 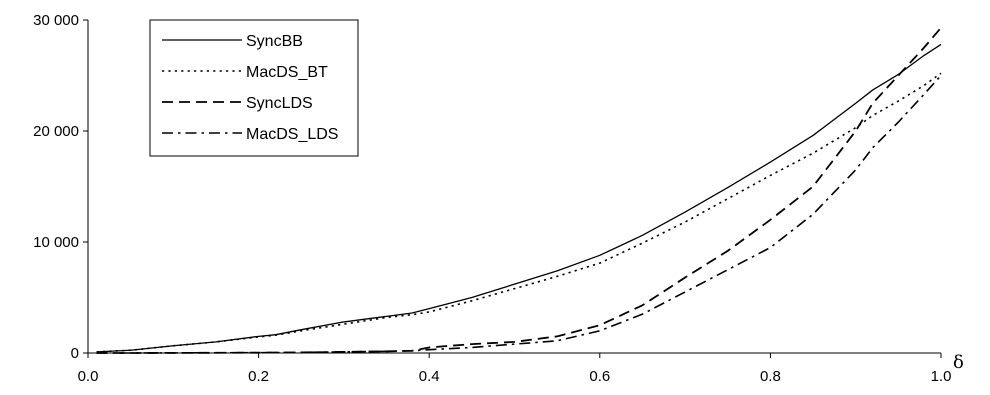 What do you see at coordinates (515, 369) in the screenshot?
I see `x-axis-ticks: 0.0 0.2 0.4 0.6 0.8 1.0` at bounding box center [515, 369].